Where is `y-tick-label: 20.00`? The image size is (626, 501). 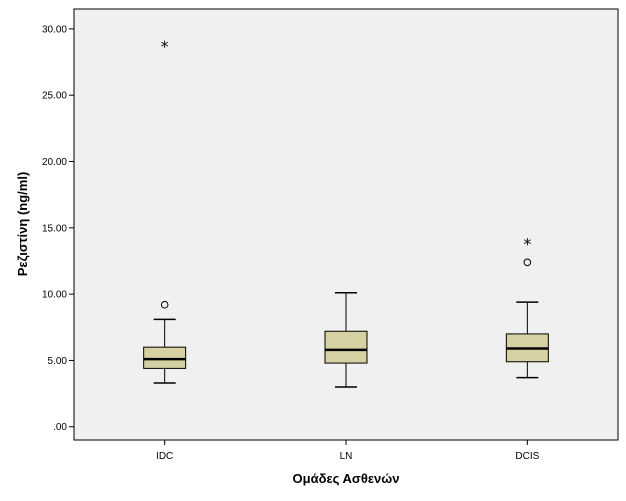 y-tick-label: 20.00 is located at coordinates (54, 162).